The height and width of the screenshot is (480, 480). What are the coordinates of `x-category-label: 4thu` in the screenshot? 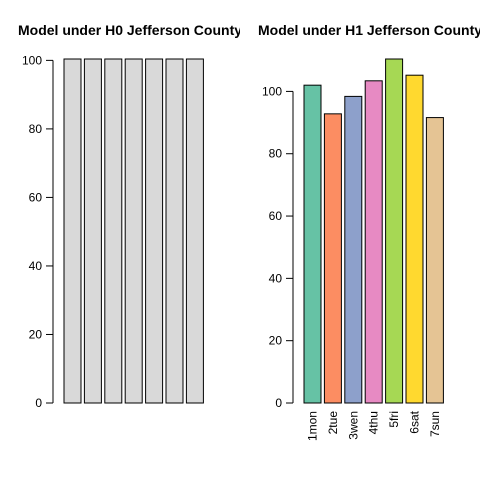 It's located at (374, 422).